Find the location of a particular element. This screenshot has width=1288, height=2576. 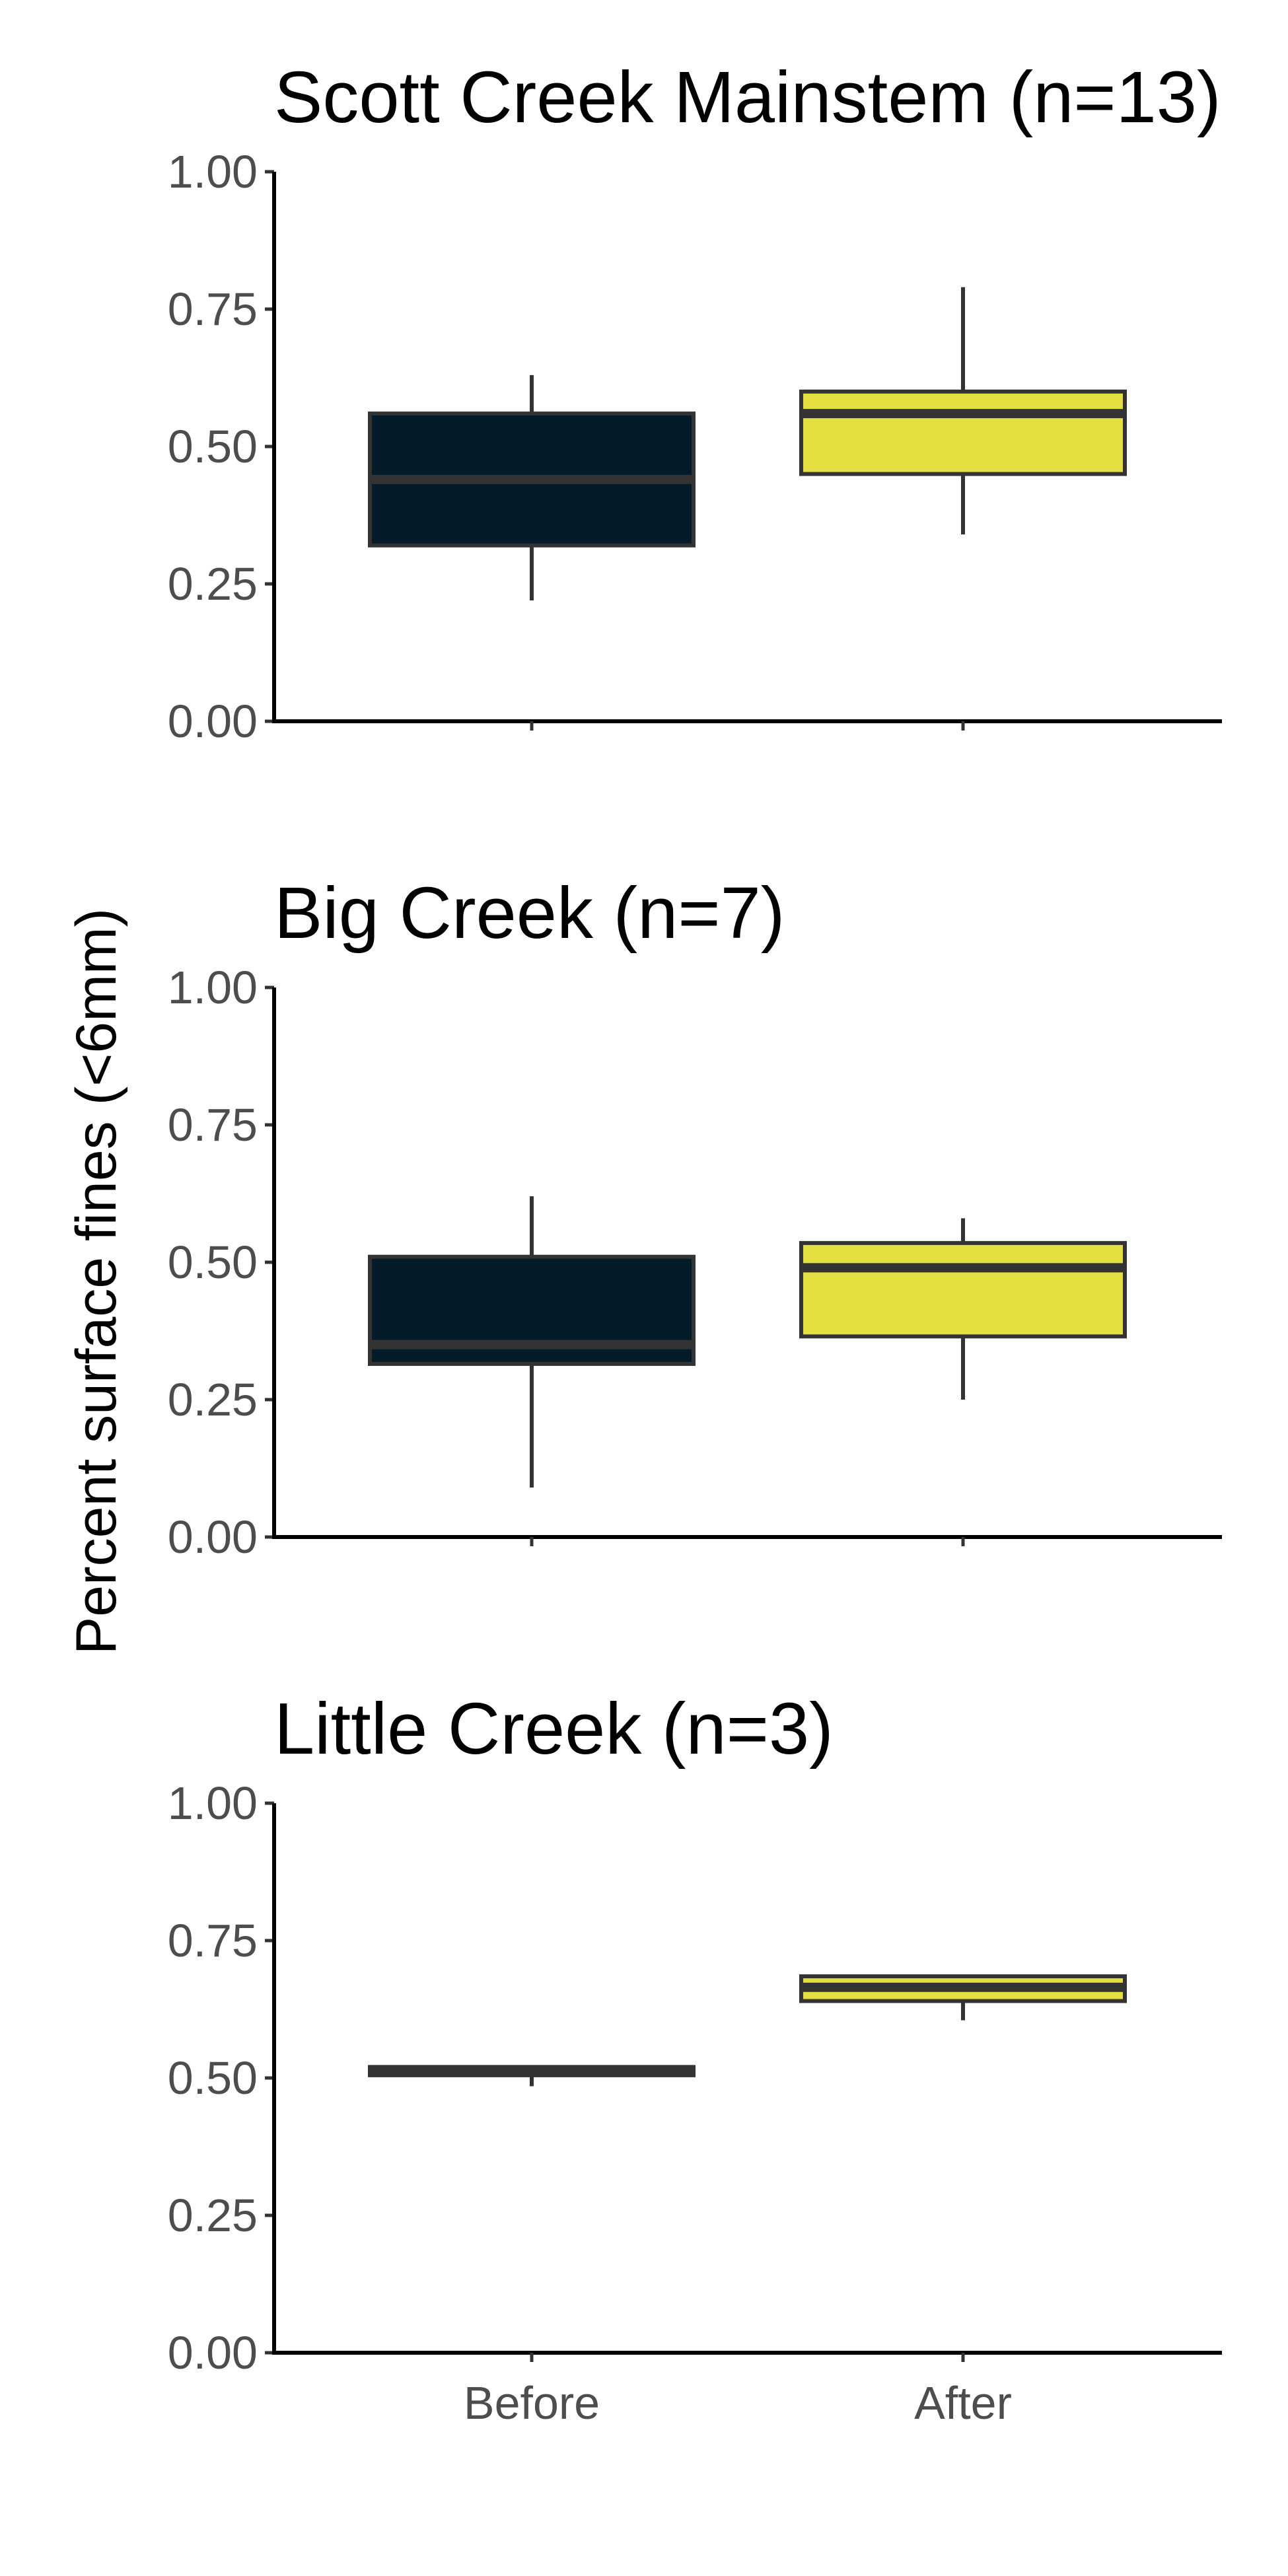

x-tick-label: Before is located at coordinates (532, 2403).